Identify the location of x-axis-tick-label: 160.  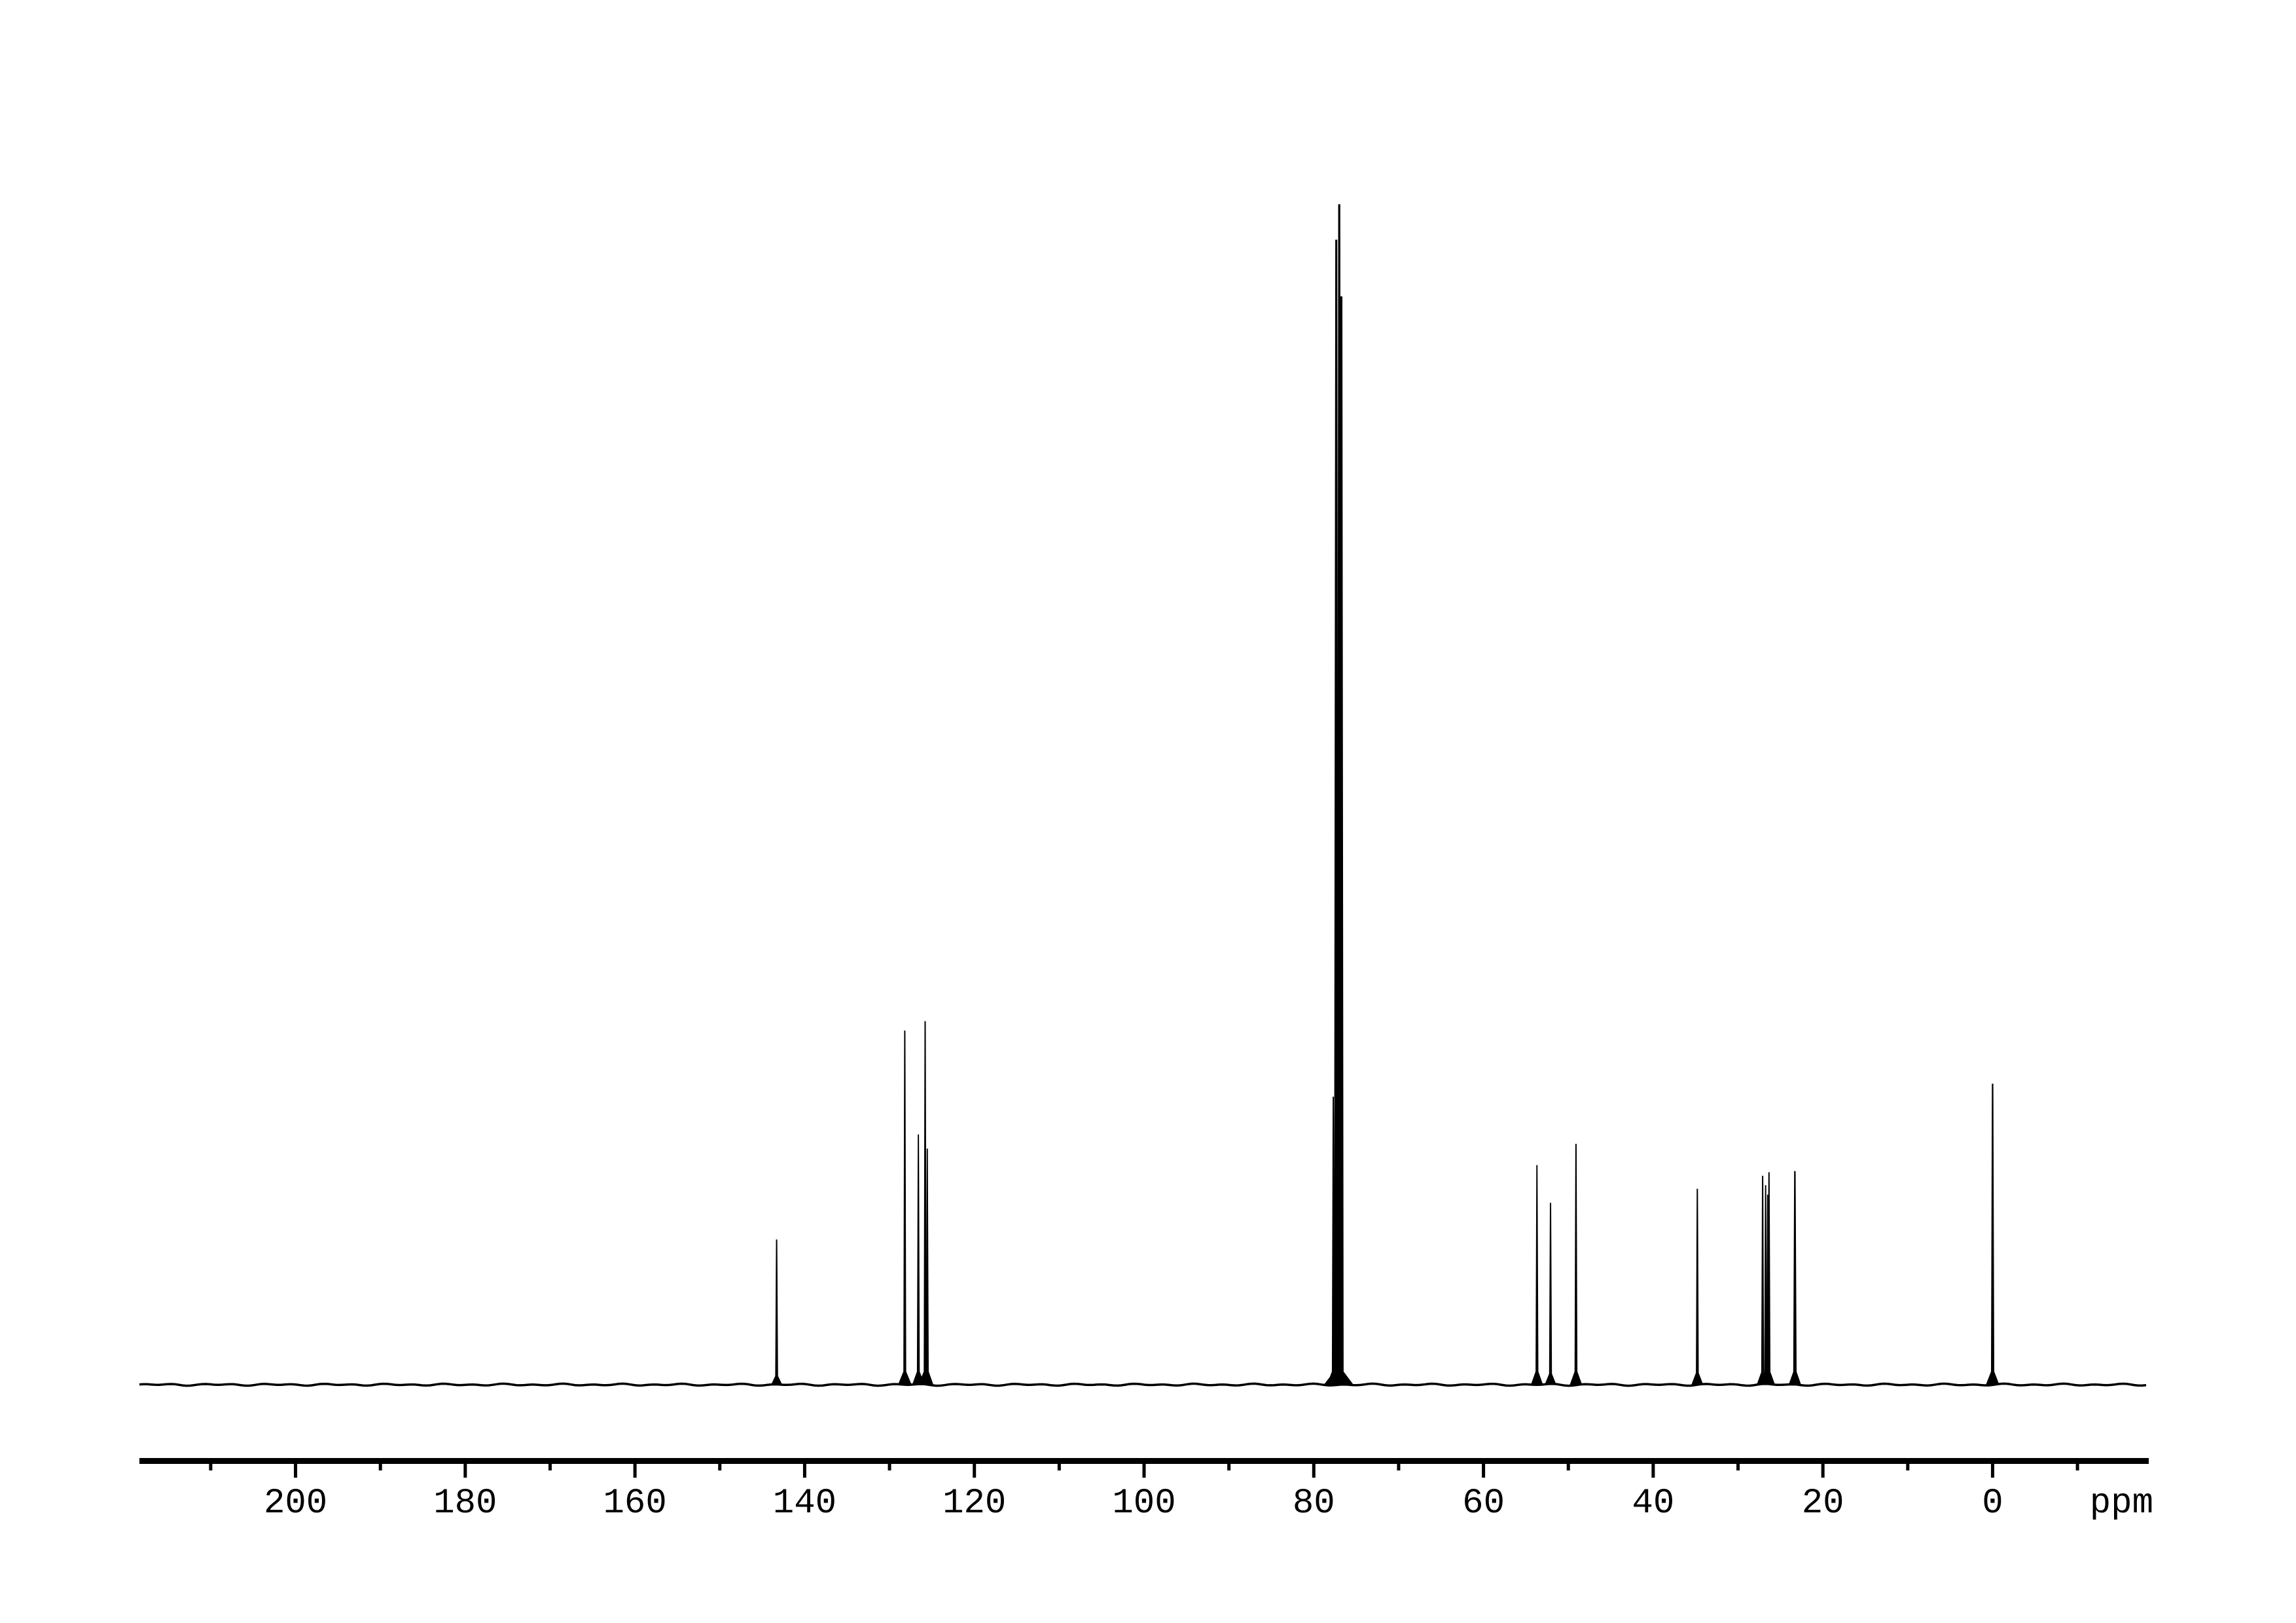
(635, 1503).